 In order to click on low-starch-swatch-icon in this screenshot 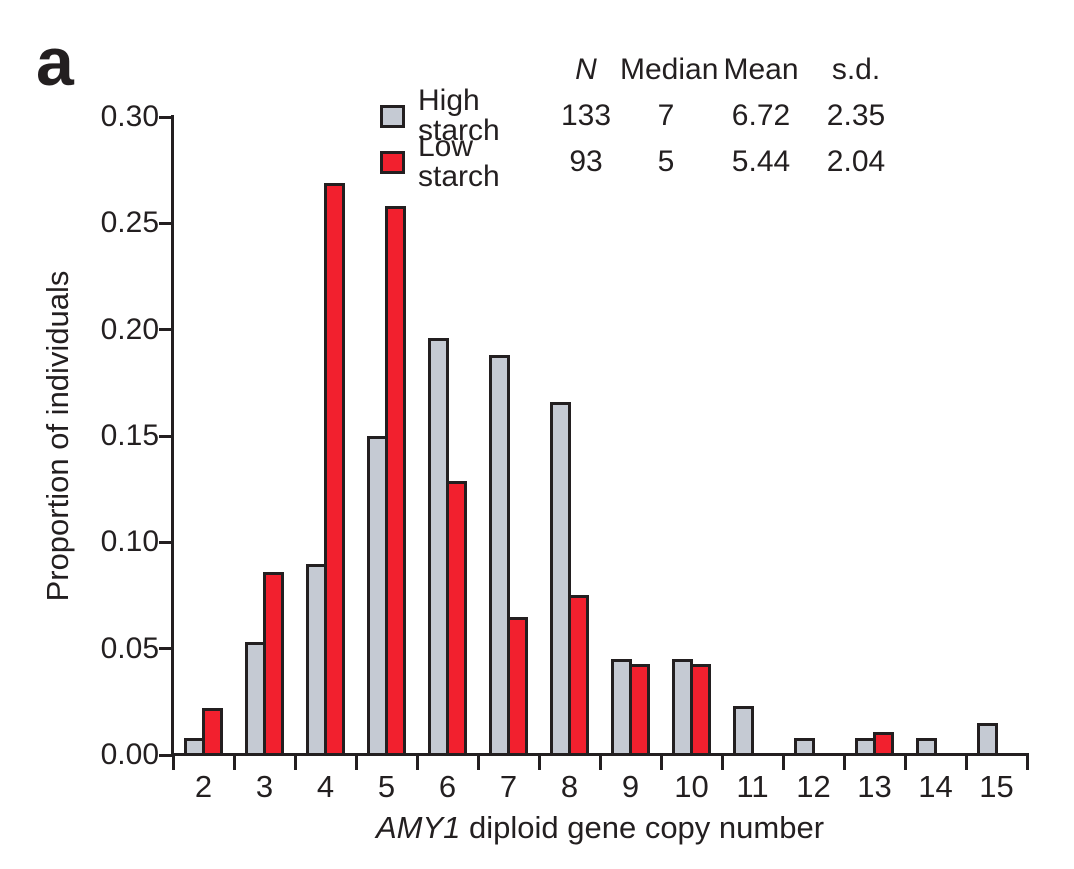, I will do `click(392, 162)`.